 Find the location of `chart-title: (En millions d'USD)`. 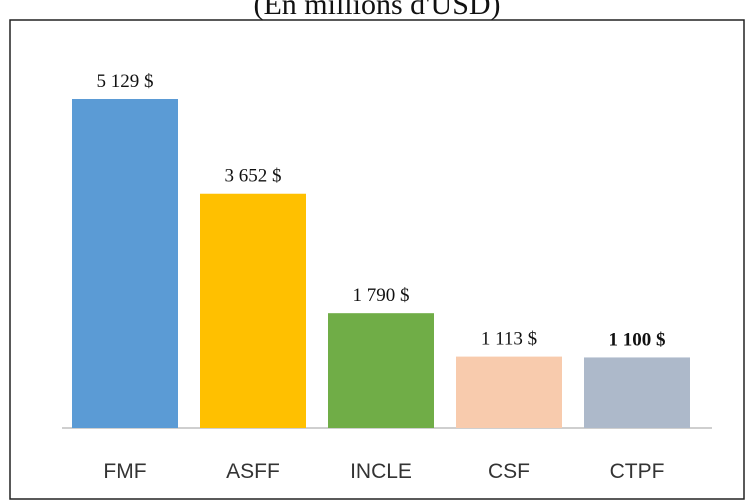

chart-title: (En millions d'USD) is located at coordinates (376, 10).